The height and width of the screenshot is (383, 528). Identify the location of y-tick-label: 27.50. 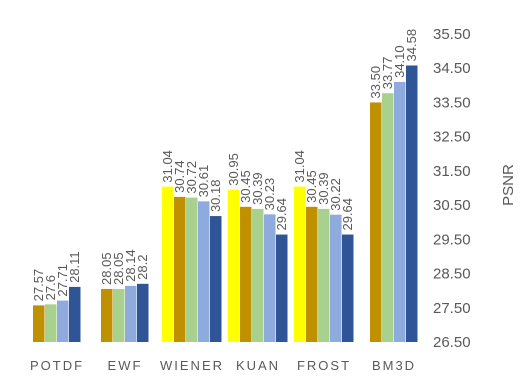
(452, 308).